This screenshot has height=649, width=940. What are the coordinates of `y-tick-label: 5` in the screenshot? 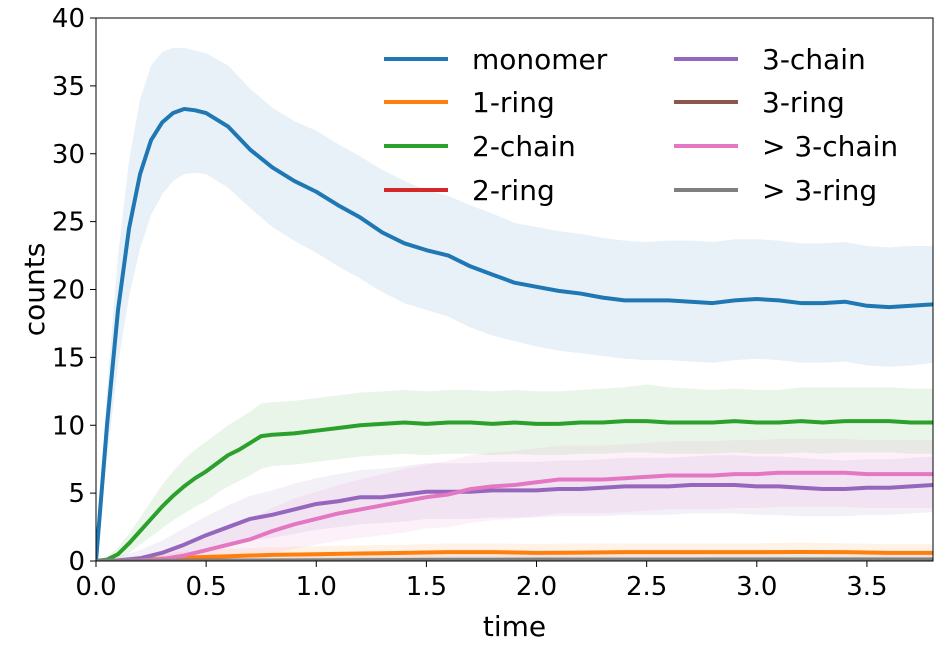 It's located at (76, 494).